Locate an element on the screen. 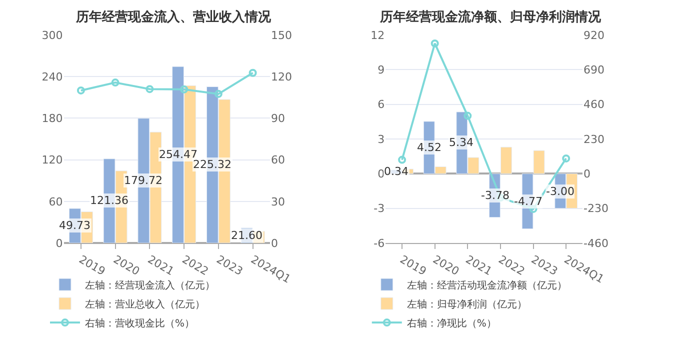 This screenshot has width=680, height=349. y-tick-label: 9 is located at coordinates (381, 70).